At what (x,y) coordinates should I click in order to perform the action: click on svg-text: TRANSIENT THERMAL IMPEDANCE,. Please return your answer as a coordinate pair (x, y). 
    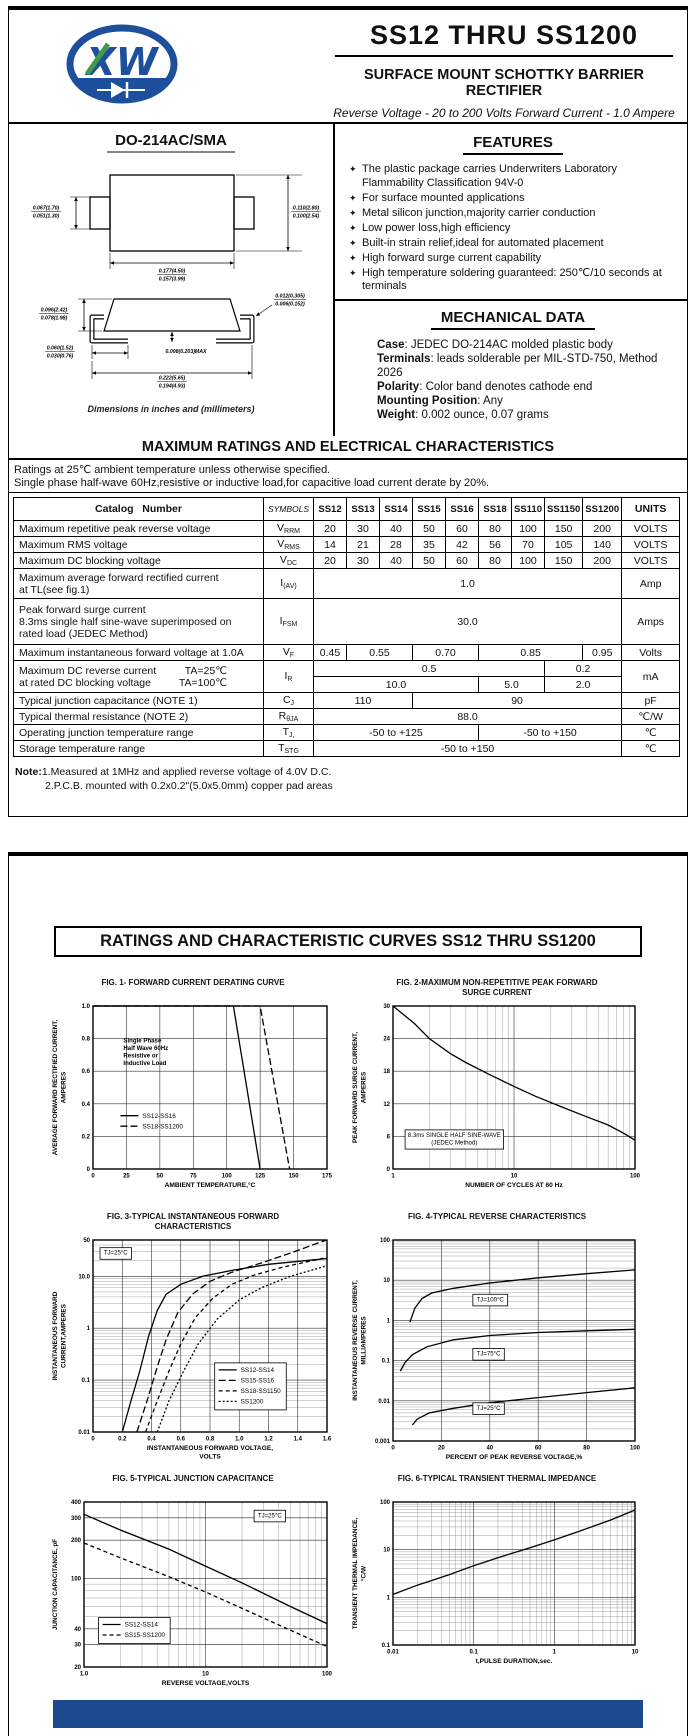
    Looking at the image, I should click on (355, 1574).